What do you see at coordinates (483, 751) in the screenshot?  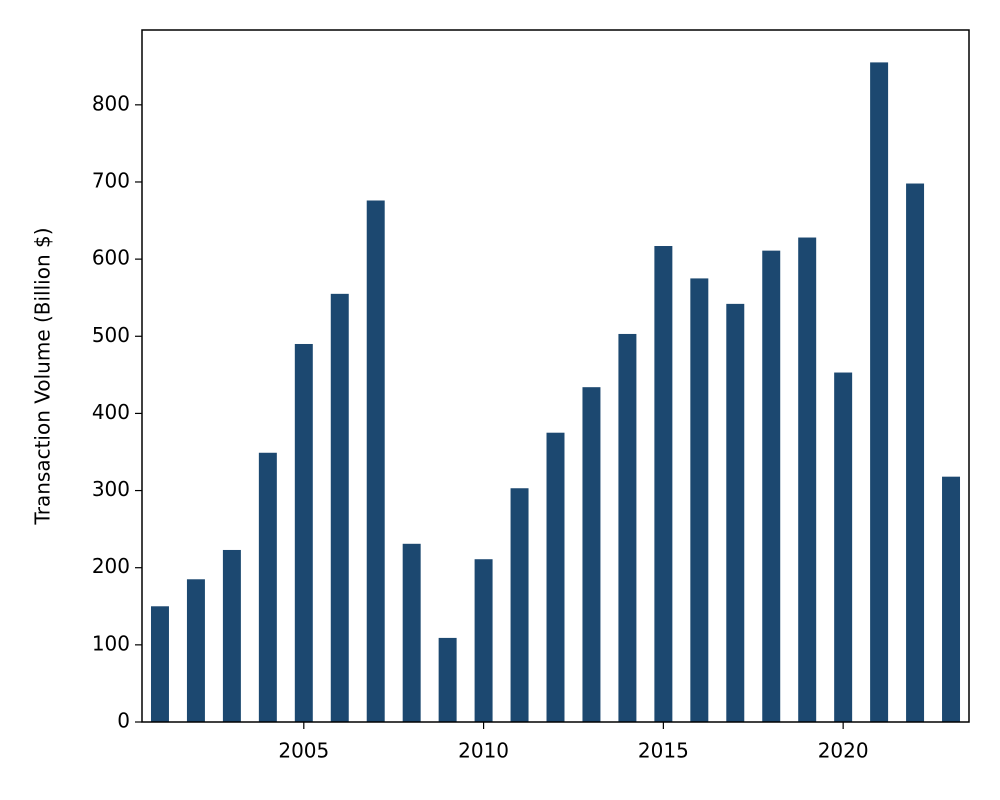 I see `x-tick-label: 2010` at bounding box center [483, 751].